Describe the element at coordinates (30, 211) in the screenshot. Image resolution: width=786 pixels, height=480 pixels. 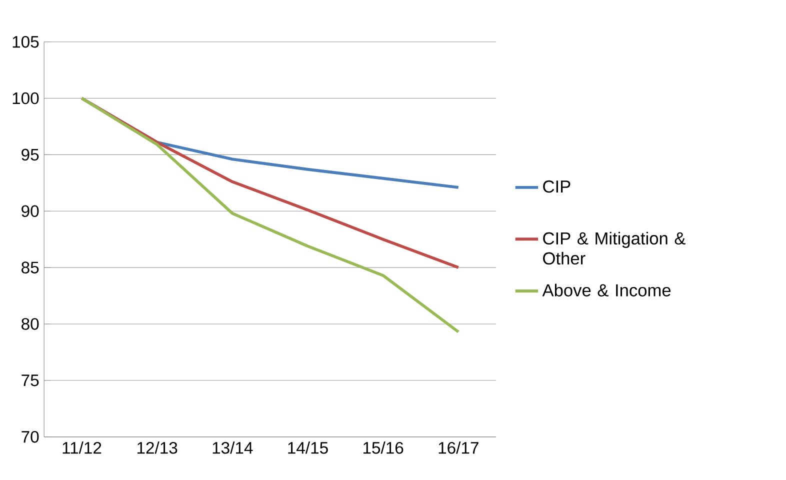
I see `y-tick-label: 90` at that location.